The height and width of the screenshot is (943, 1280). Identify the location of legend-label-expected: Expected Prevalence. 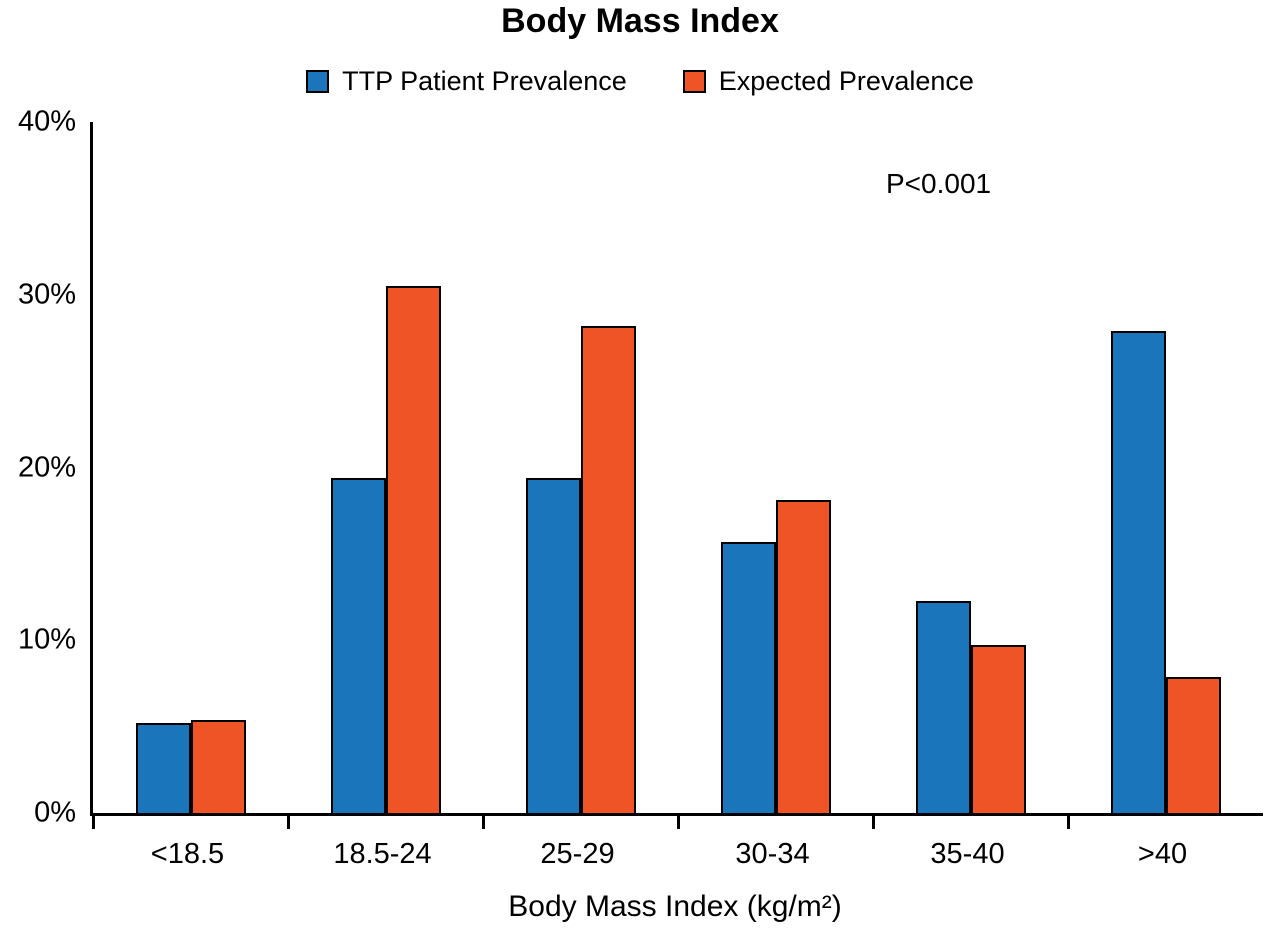
(846, 81).